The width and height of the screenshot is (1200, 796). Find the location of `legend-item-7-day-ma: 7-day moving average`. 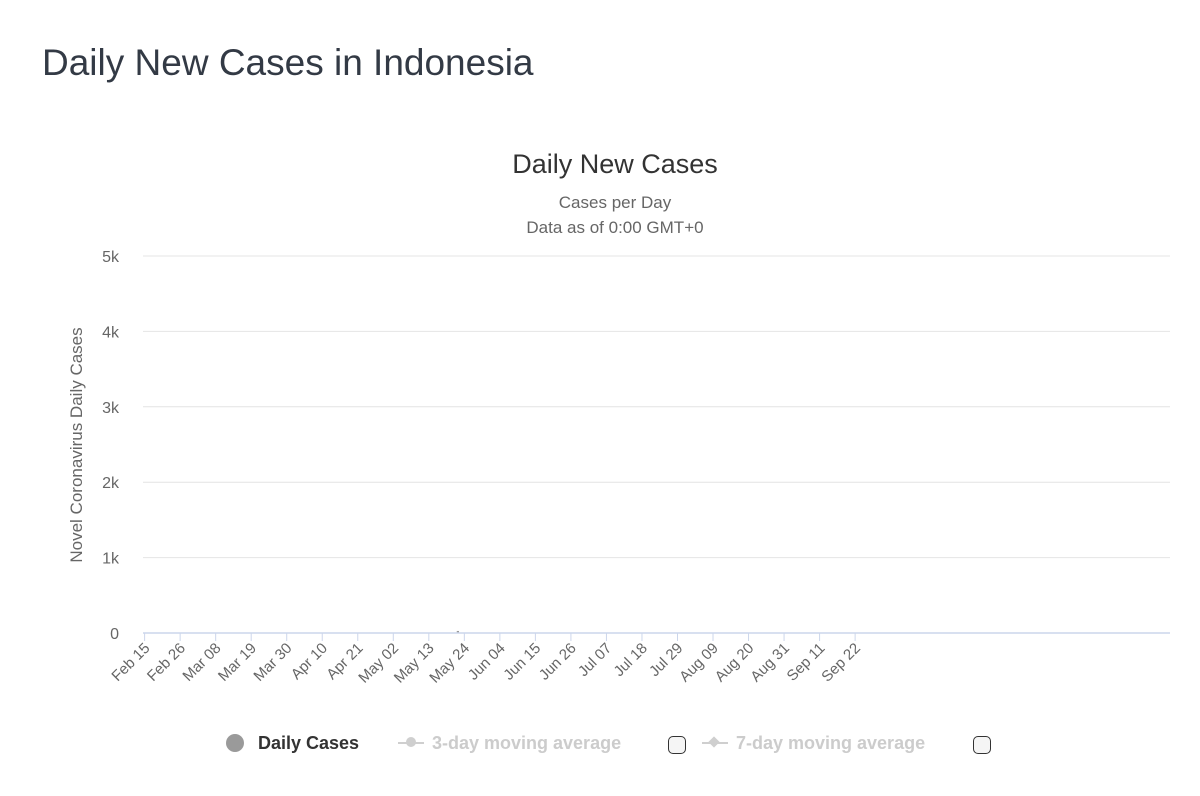

legend-item-7-day-ma: 7-day moving average is located at coordinates (813, 743).